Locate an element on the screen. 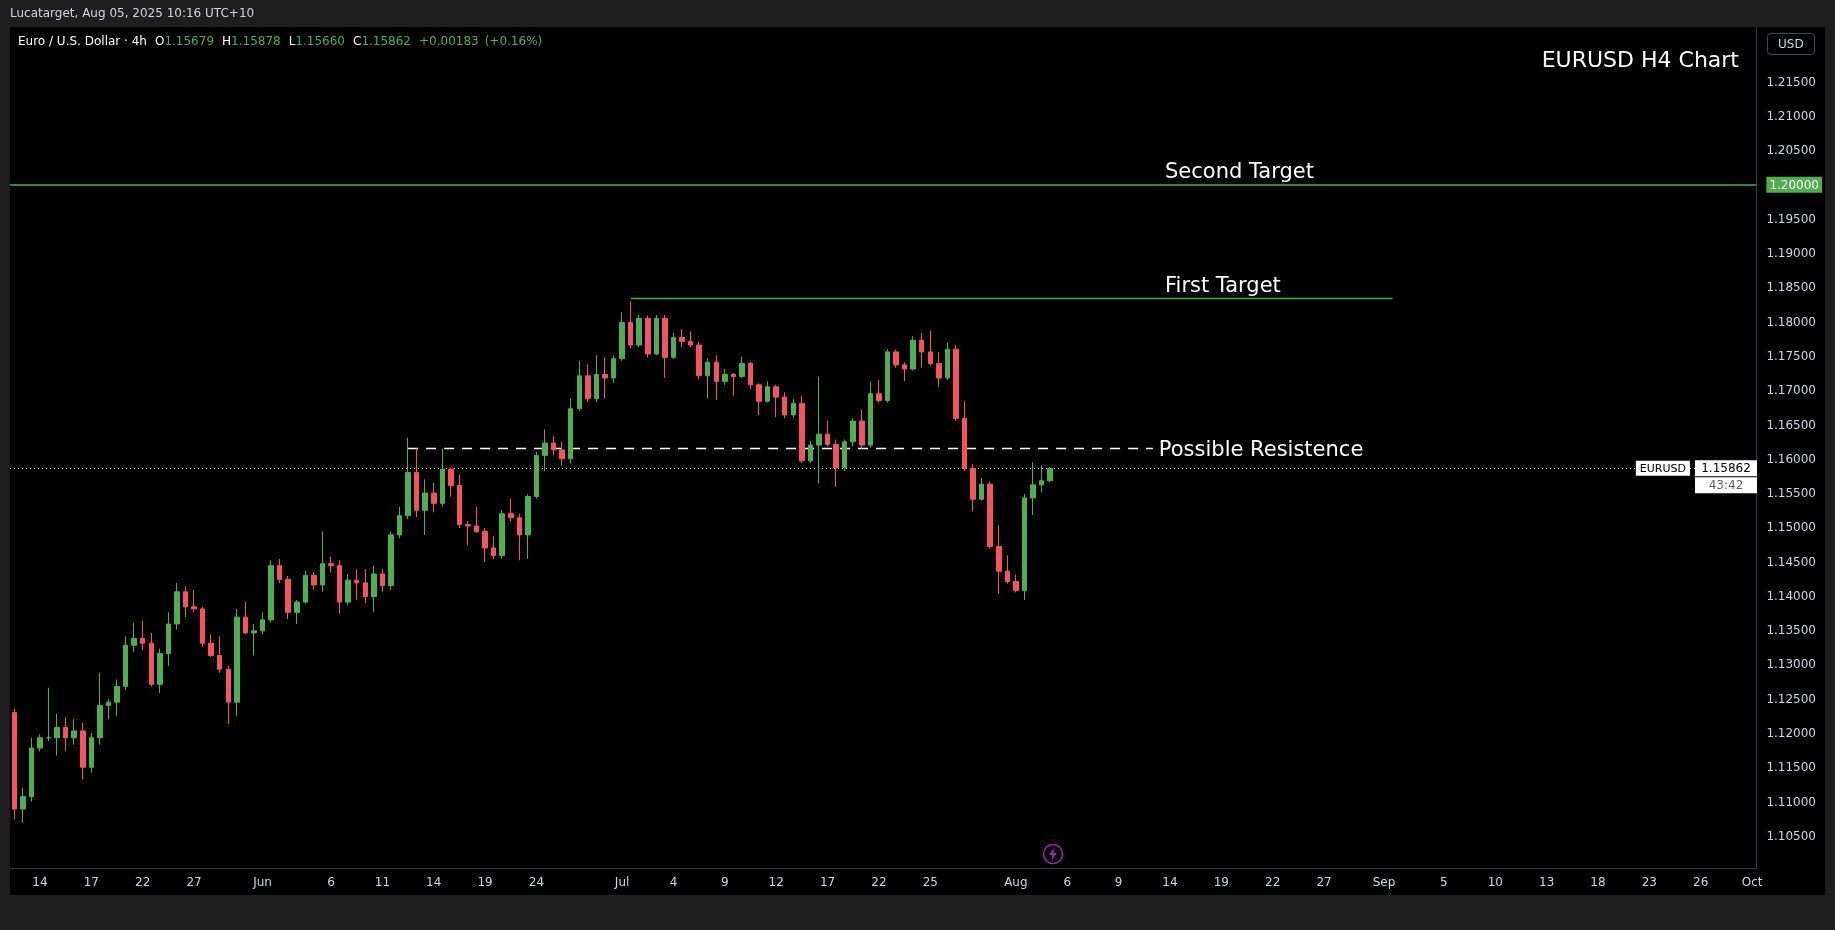 The image size is (1835, 930). y-tick-label: 1.14500 is located at coordinates (1791, 561).